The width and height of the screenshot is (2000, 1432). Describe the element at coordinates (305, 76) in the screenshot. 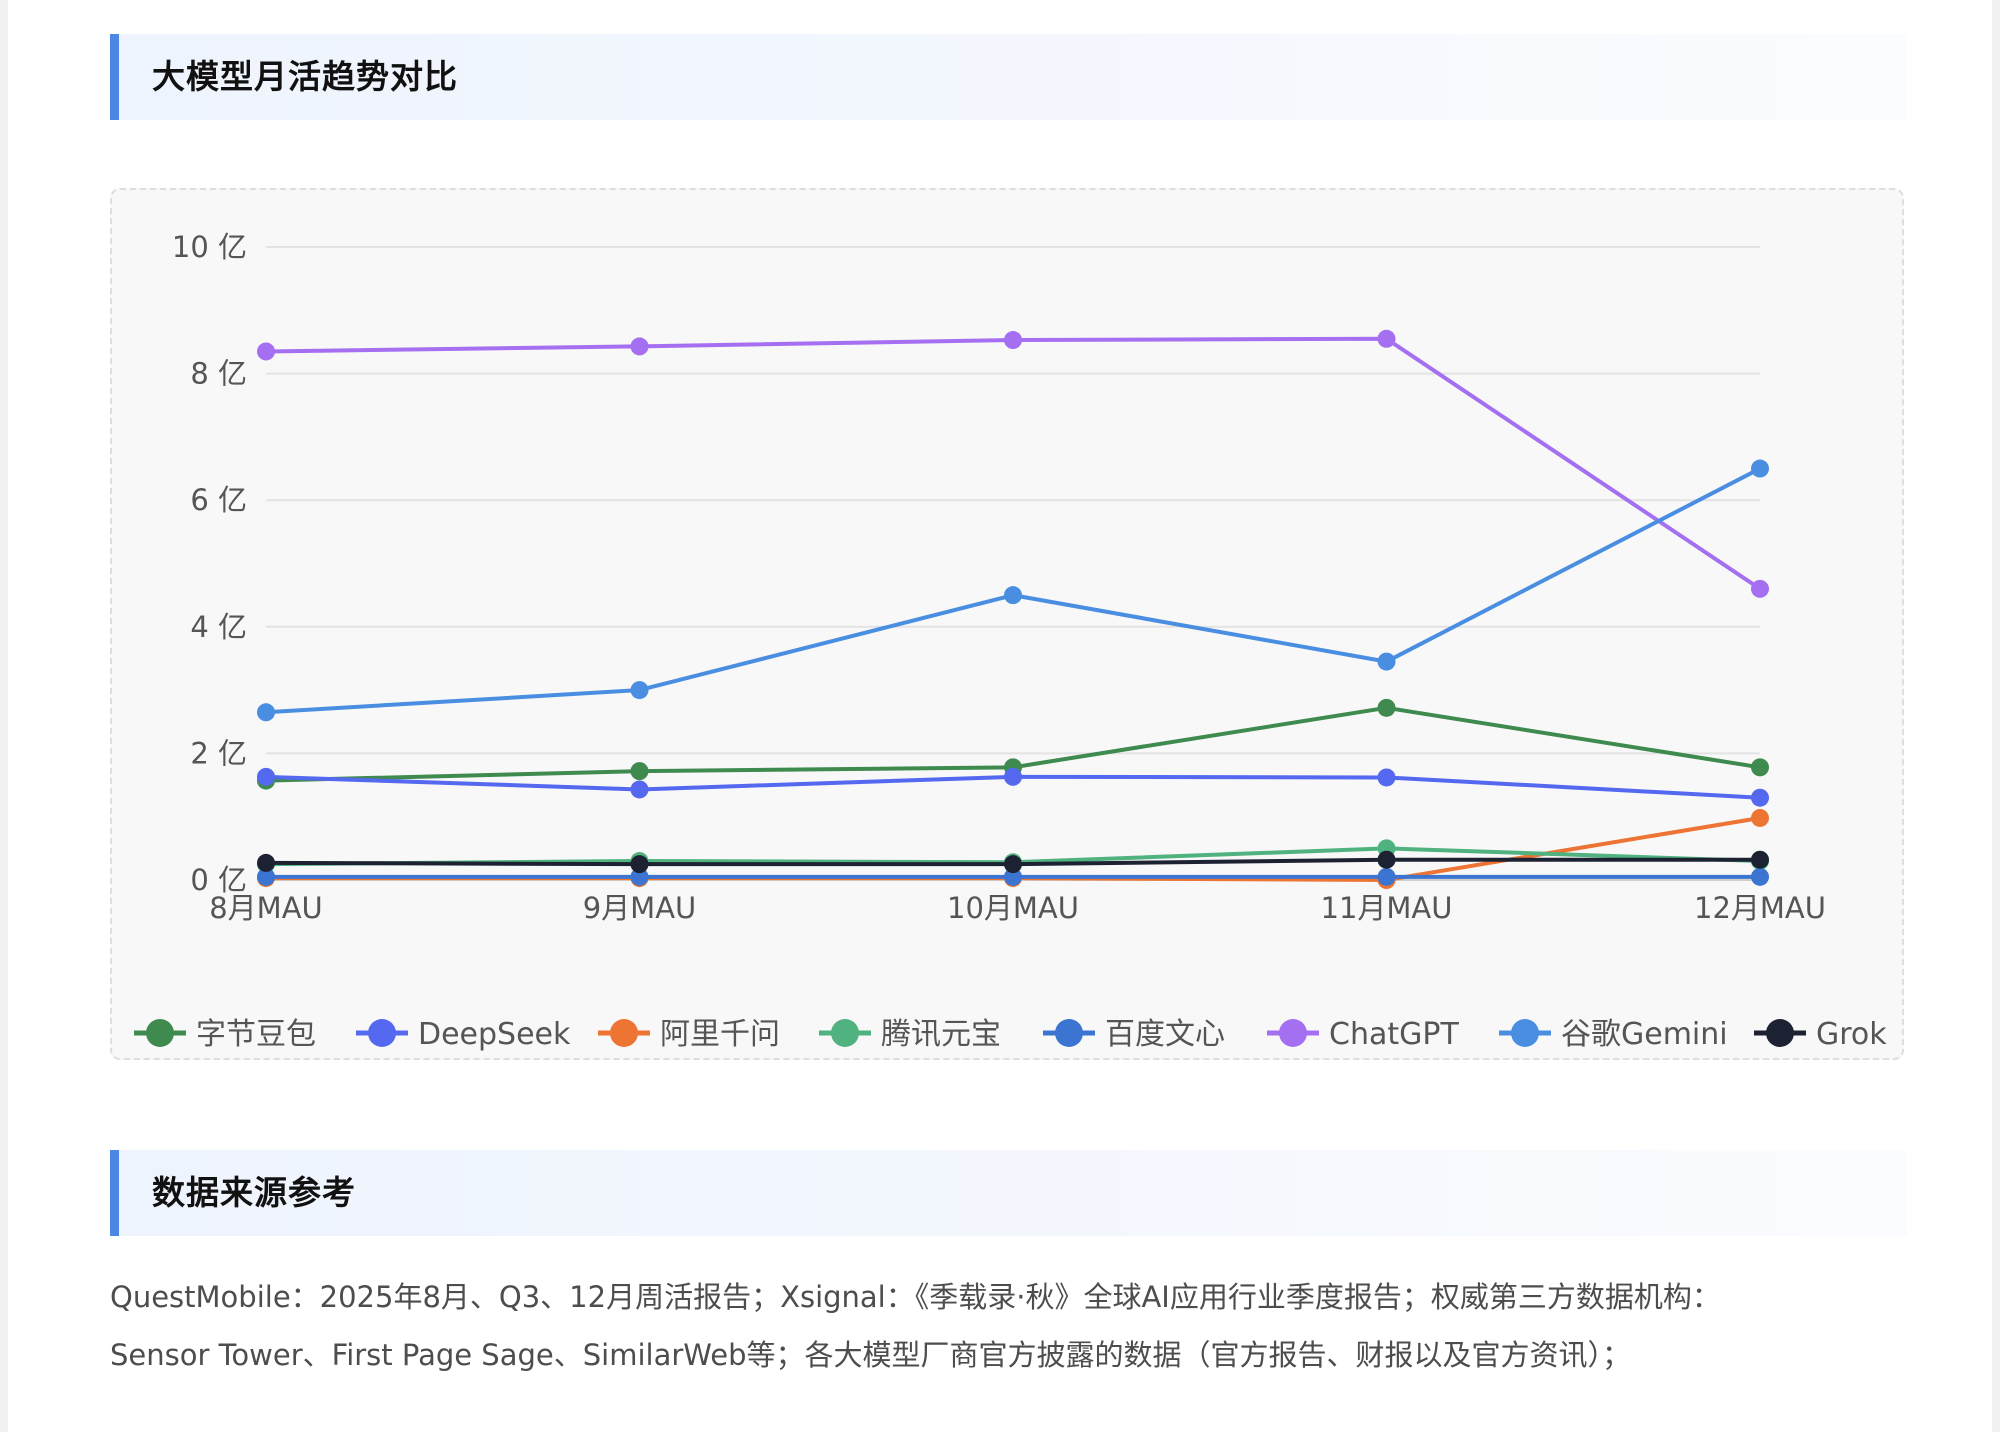

I see `chart-section-title: 大模型月活趋势对比` at that location.